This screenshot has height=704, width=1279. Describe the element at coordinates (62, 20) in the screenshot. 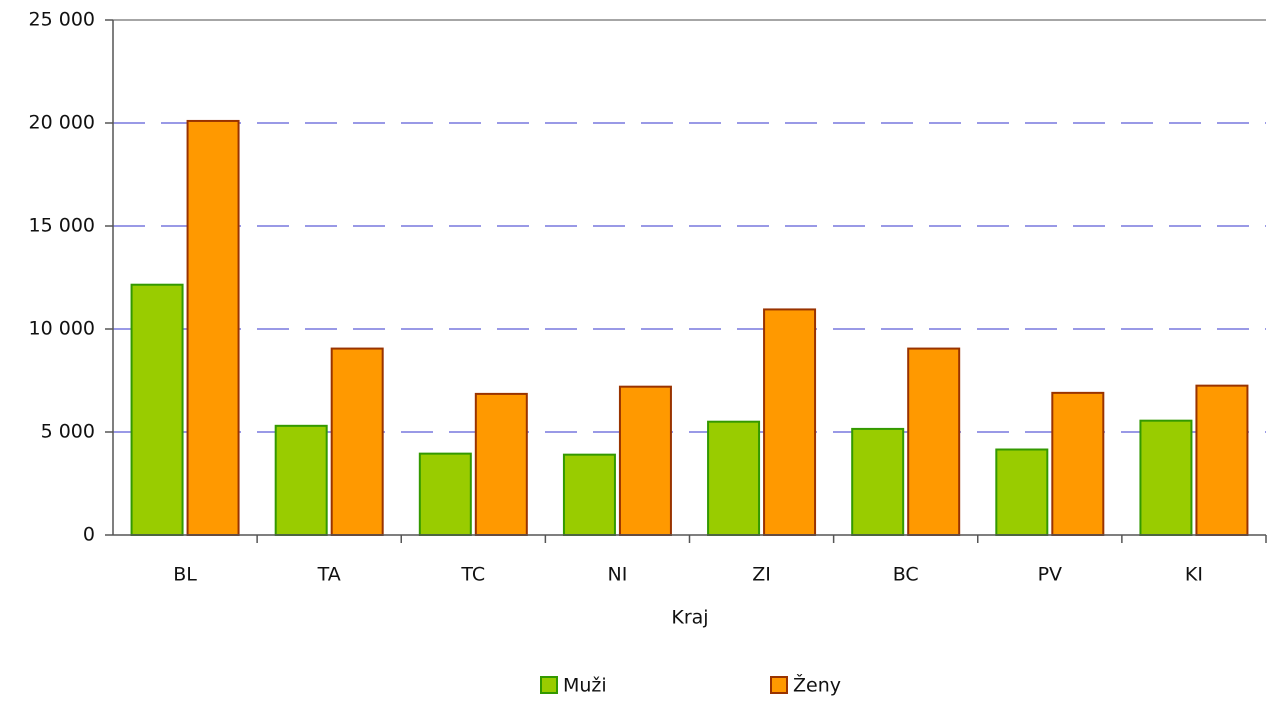

I see `y-tick-label: 25 000` at that location.